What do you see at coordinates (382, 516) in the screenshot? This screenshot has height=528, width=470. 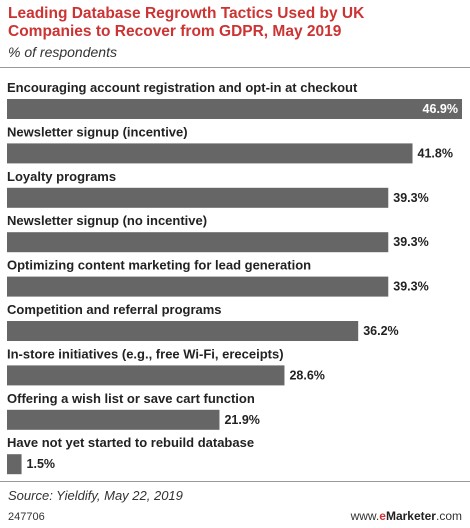 I see `brand-e: e` at bounding box center [382, 516].